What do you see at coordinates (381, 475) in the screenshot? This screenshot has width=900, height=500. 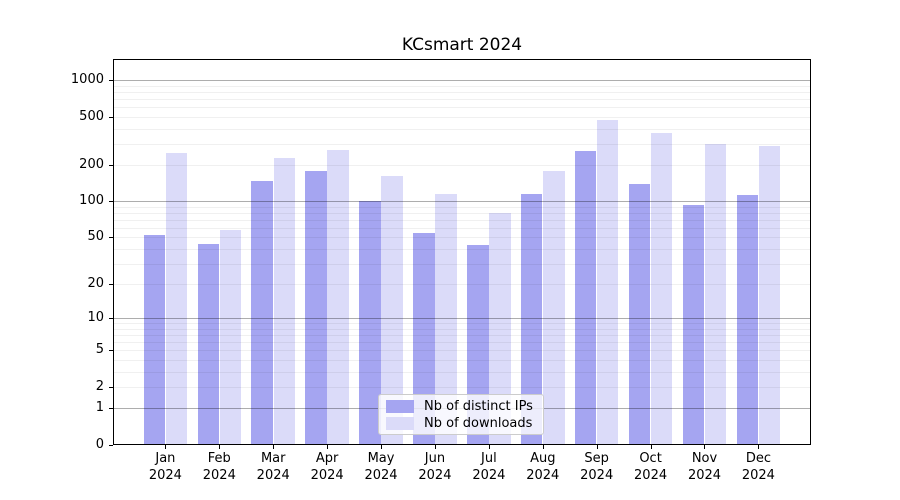 I see `x-label-year-may: 2024` at bounding box center [381, 475].